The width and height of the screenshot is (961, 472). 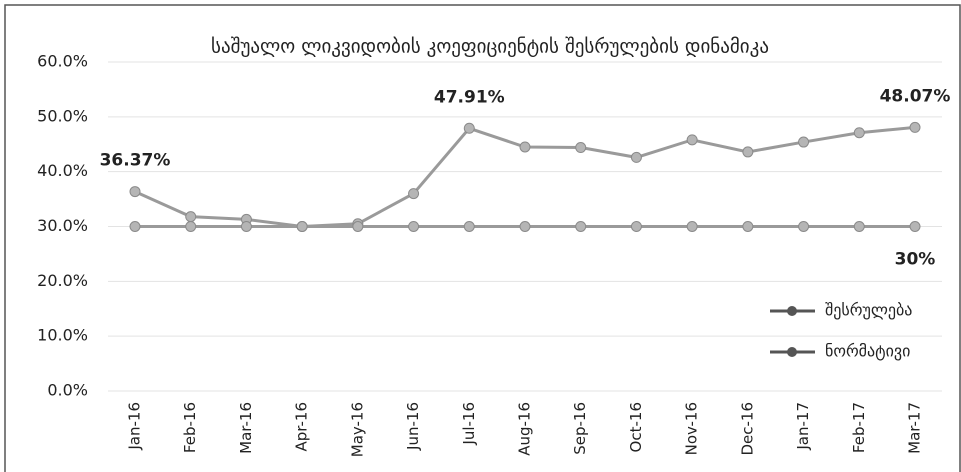 What do you see at coordinates (190, 427) in the screenshot?
I see `x-tick-label: Feb-16` at bounding box center [190, 427].